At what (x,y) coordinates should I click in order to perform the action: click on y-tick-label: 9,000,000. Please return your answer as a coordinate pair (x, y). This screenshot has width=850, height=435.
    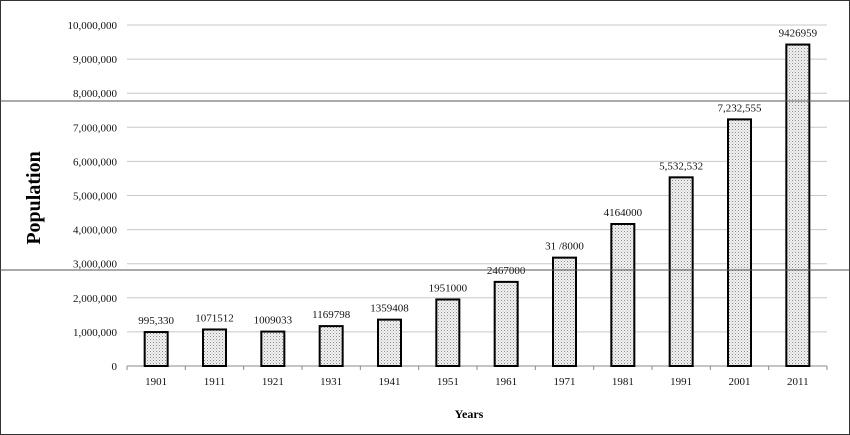
    Looking at the image, I should click on (95, 60).